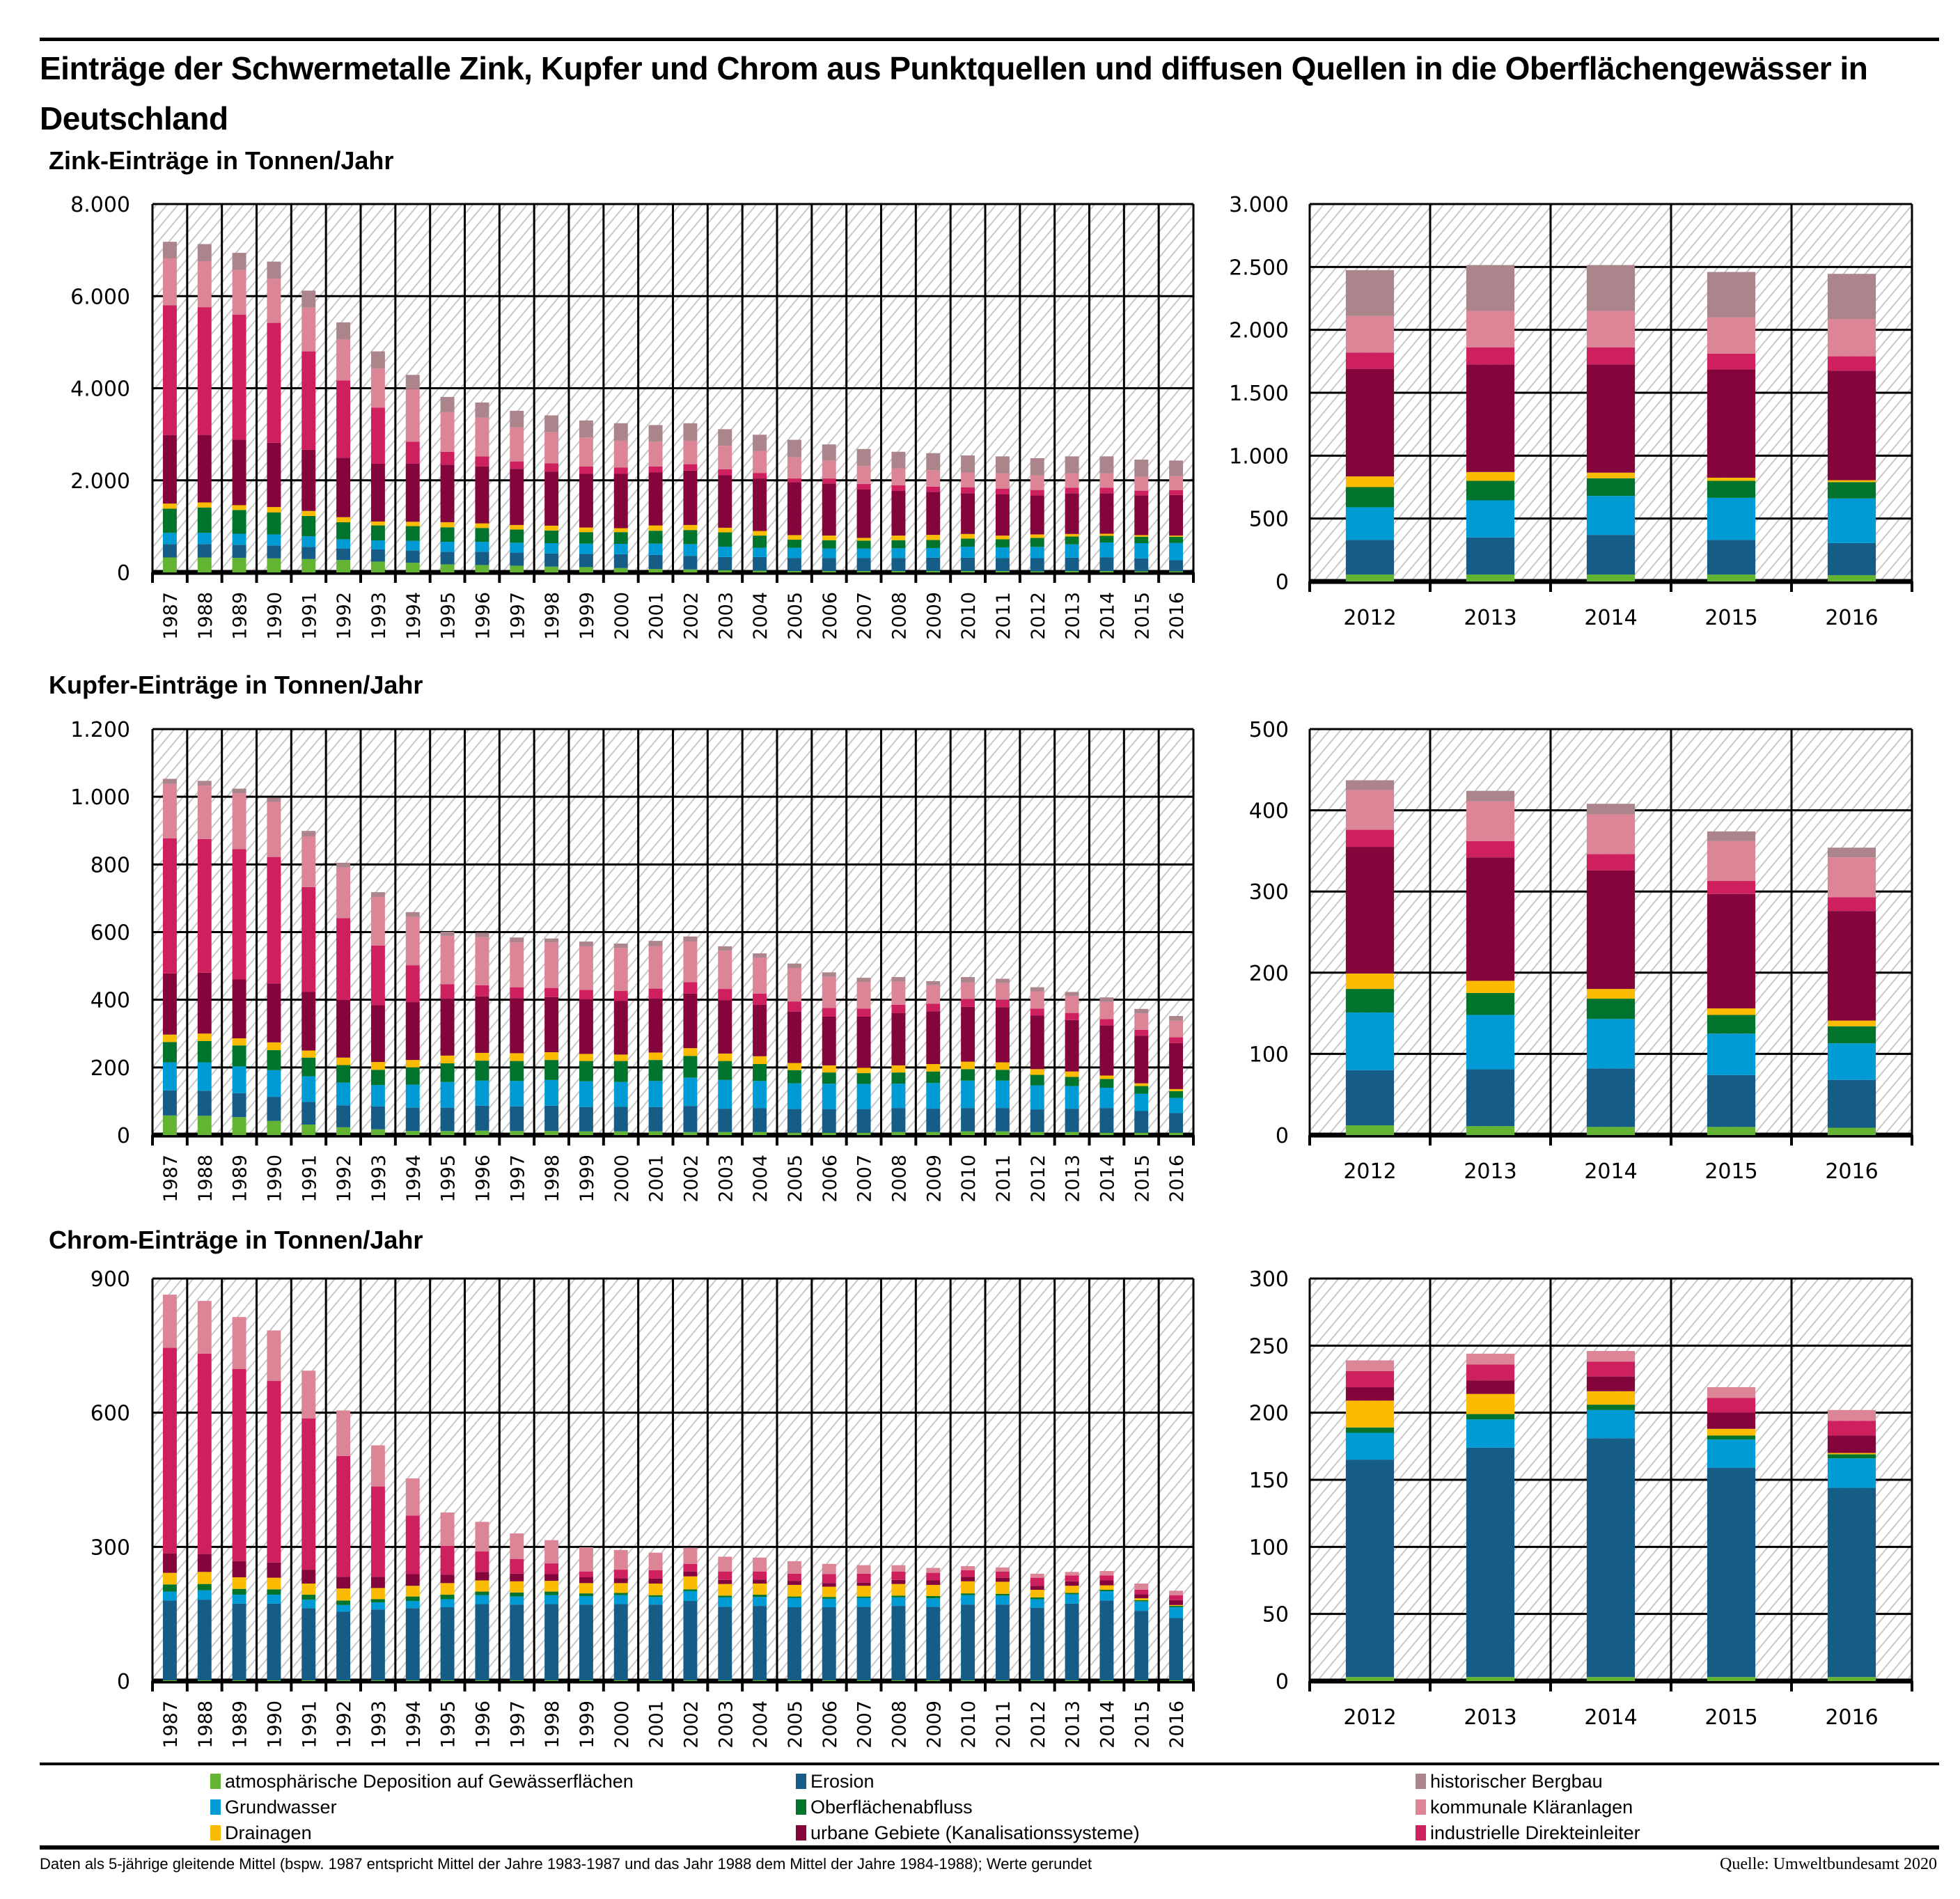 The width and height of the screenshot is (1960, 1899). What do you see at coordinates (801, 1807) in the screenshot?
I see `legend-swatch-oberfl` at bounding box center [801, 1807].